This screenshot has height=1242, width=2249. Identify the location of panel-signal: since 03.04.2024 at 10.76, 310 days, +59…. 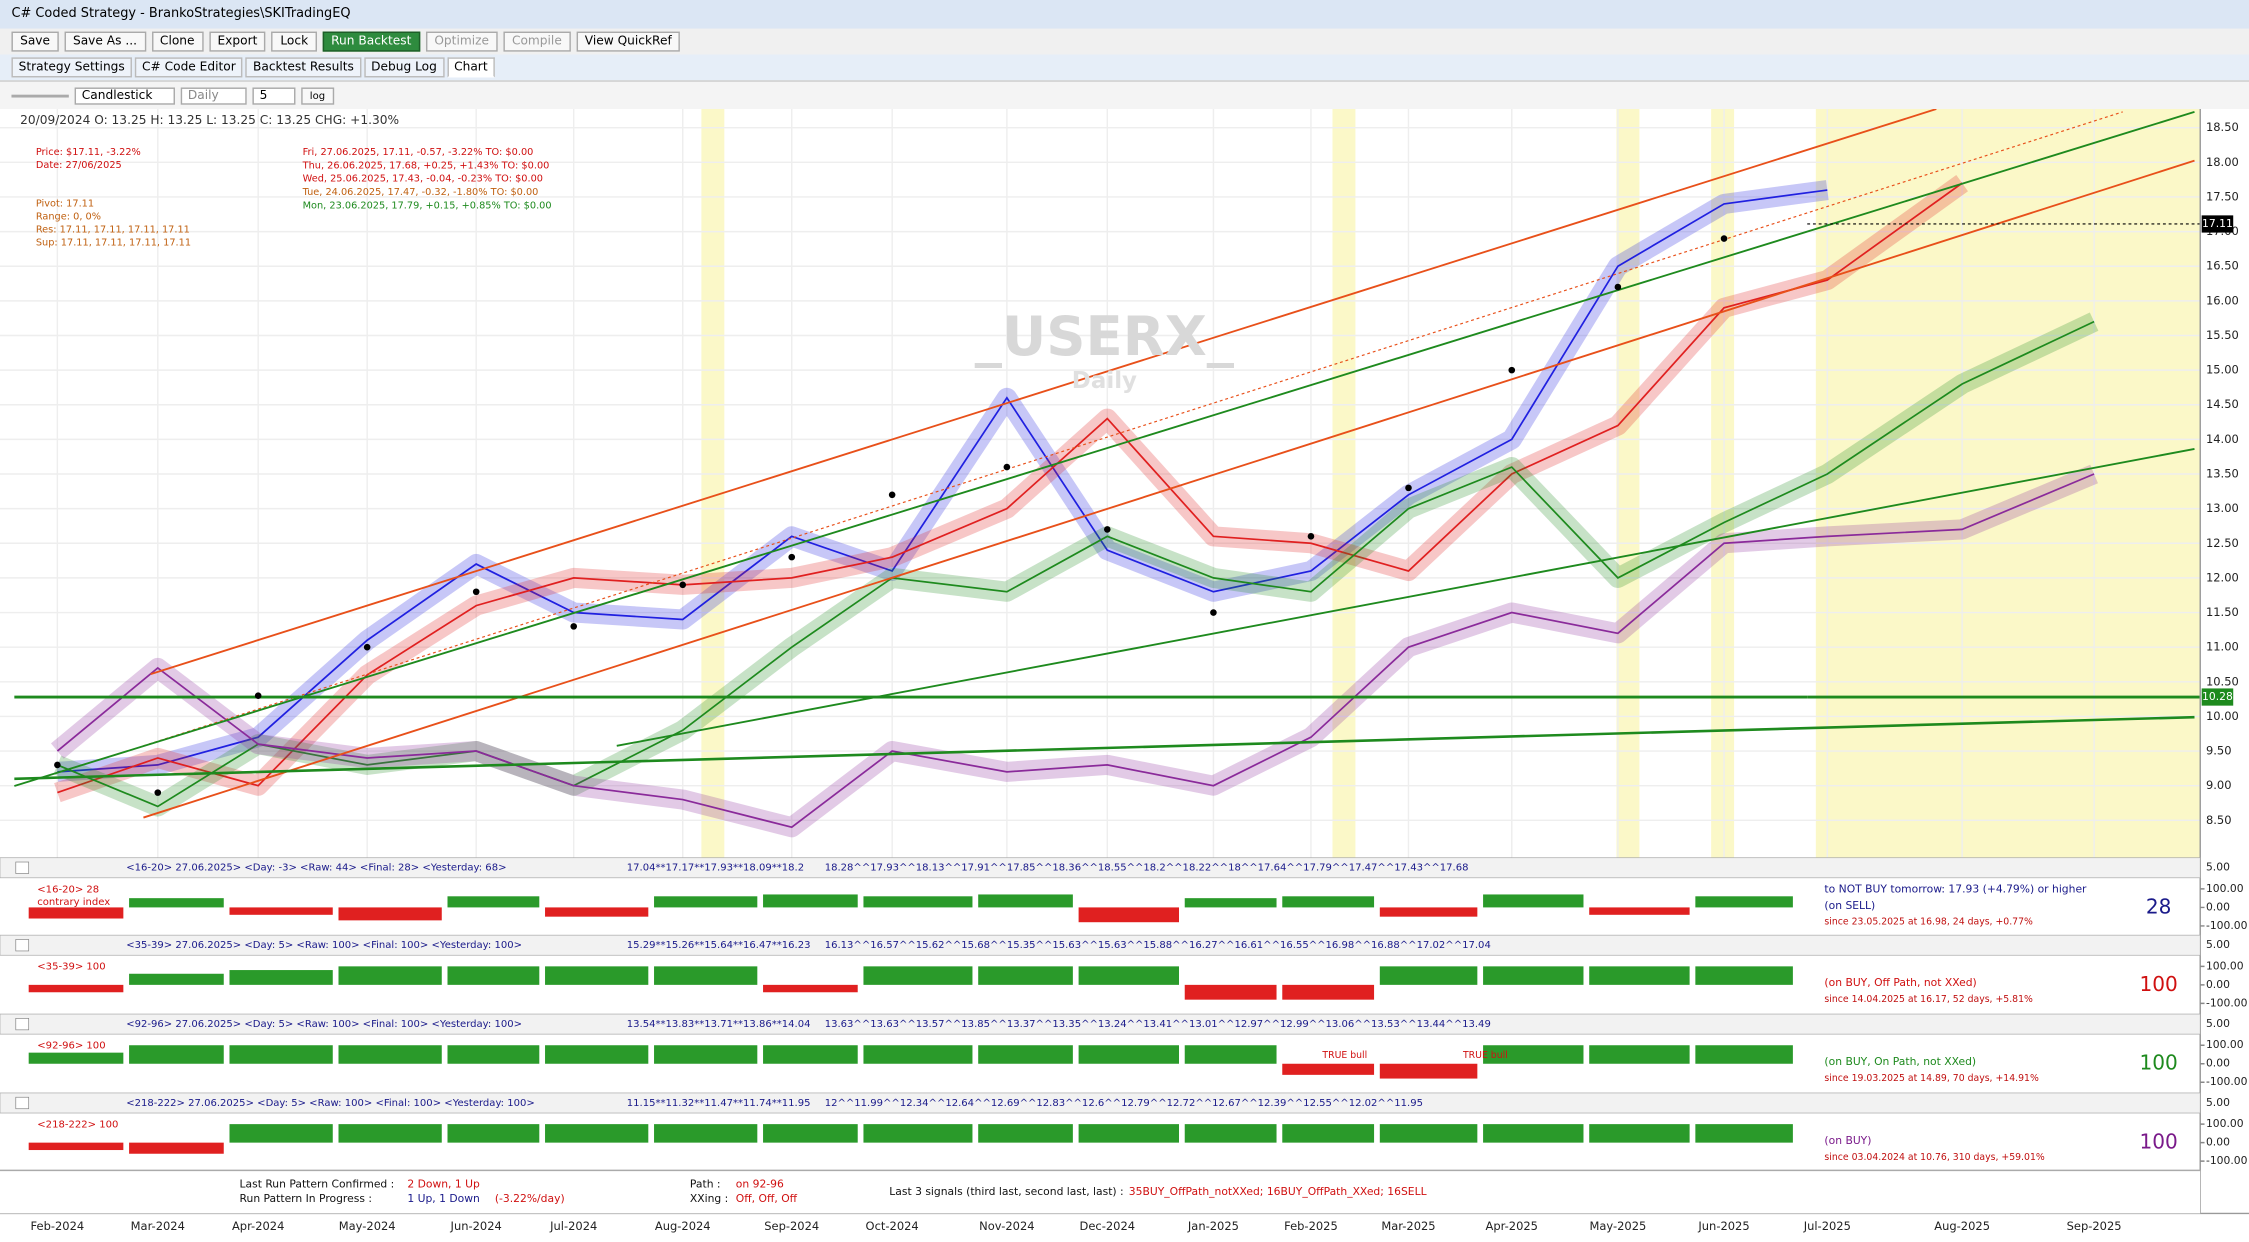
(1934, 1157).